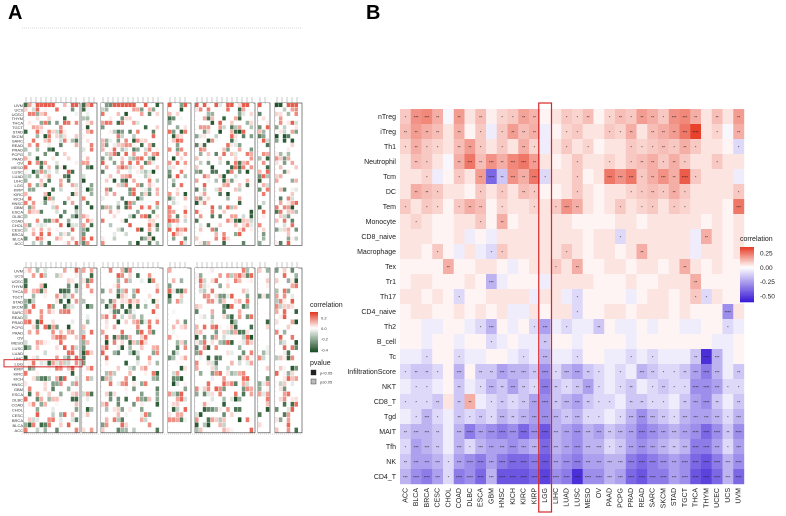 This screenshot has width=786, height=516. I want to click on significance-mark: *, so click(739, 387).